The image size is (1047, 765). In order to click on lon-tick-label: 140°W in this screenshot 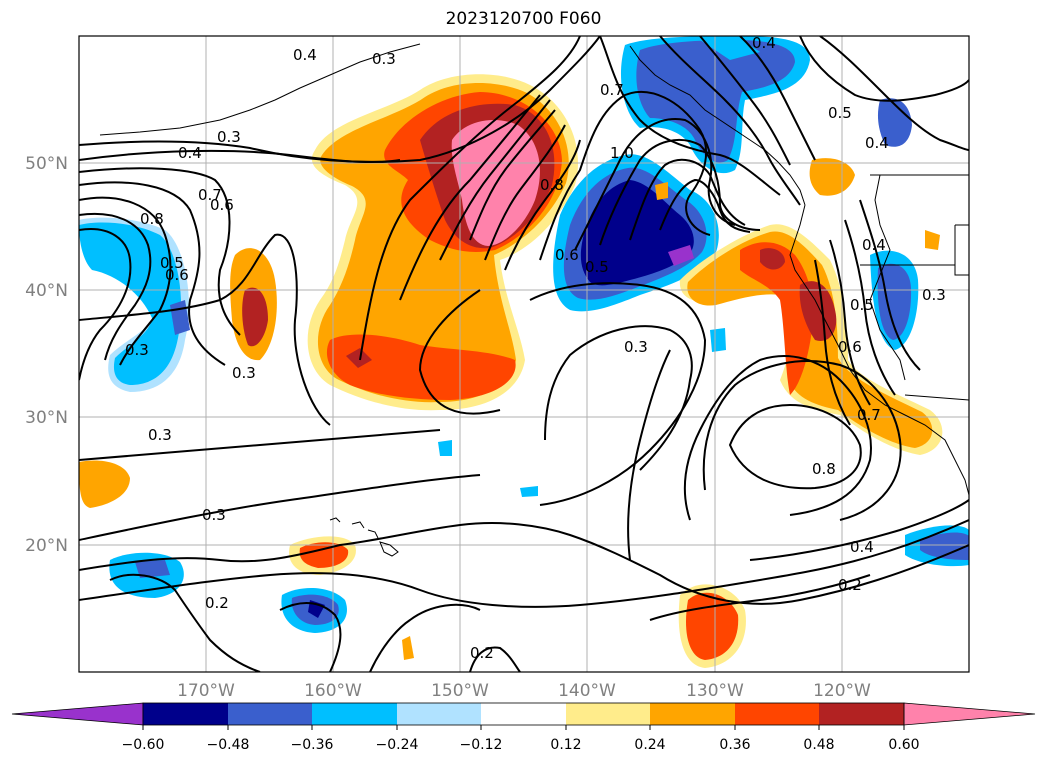, I will do `click(587, 691)`.